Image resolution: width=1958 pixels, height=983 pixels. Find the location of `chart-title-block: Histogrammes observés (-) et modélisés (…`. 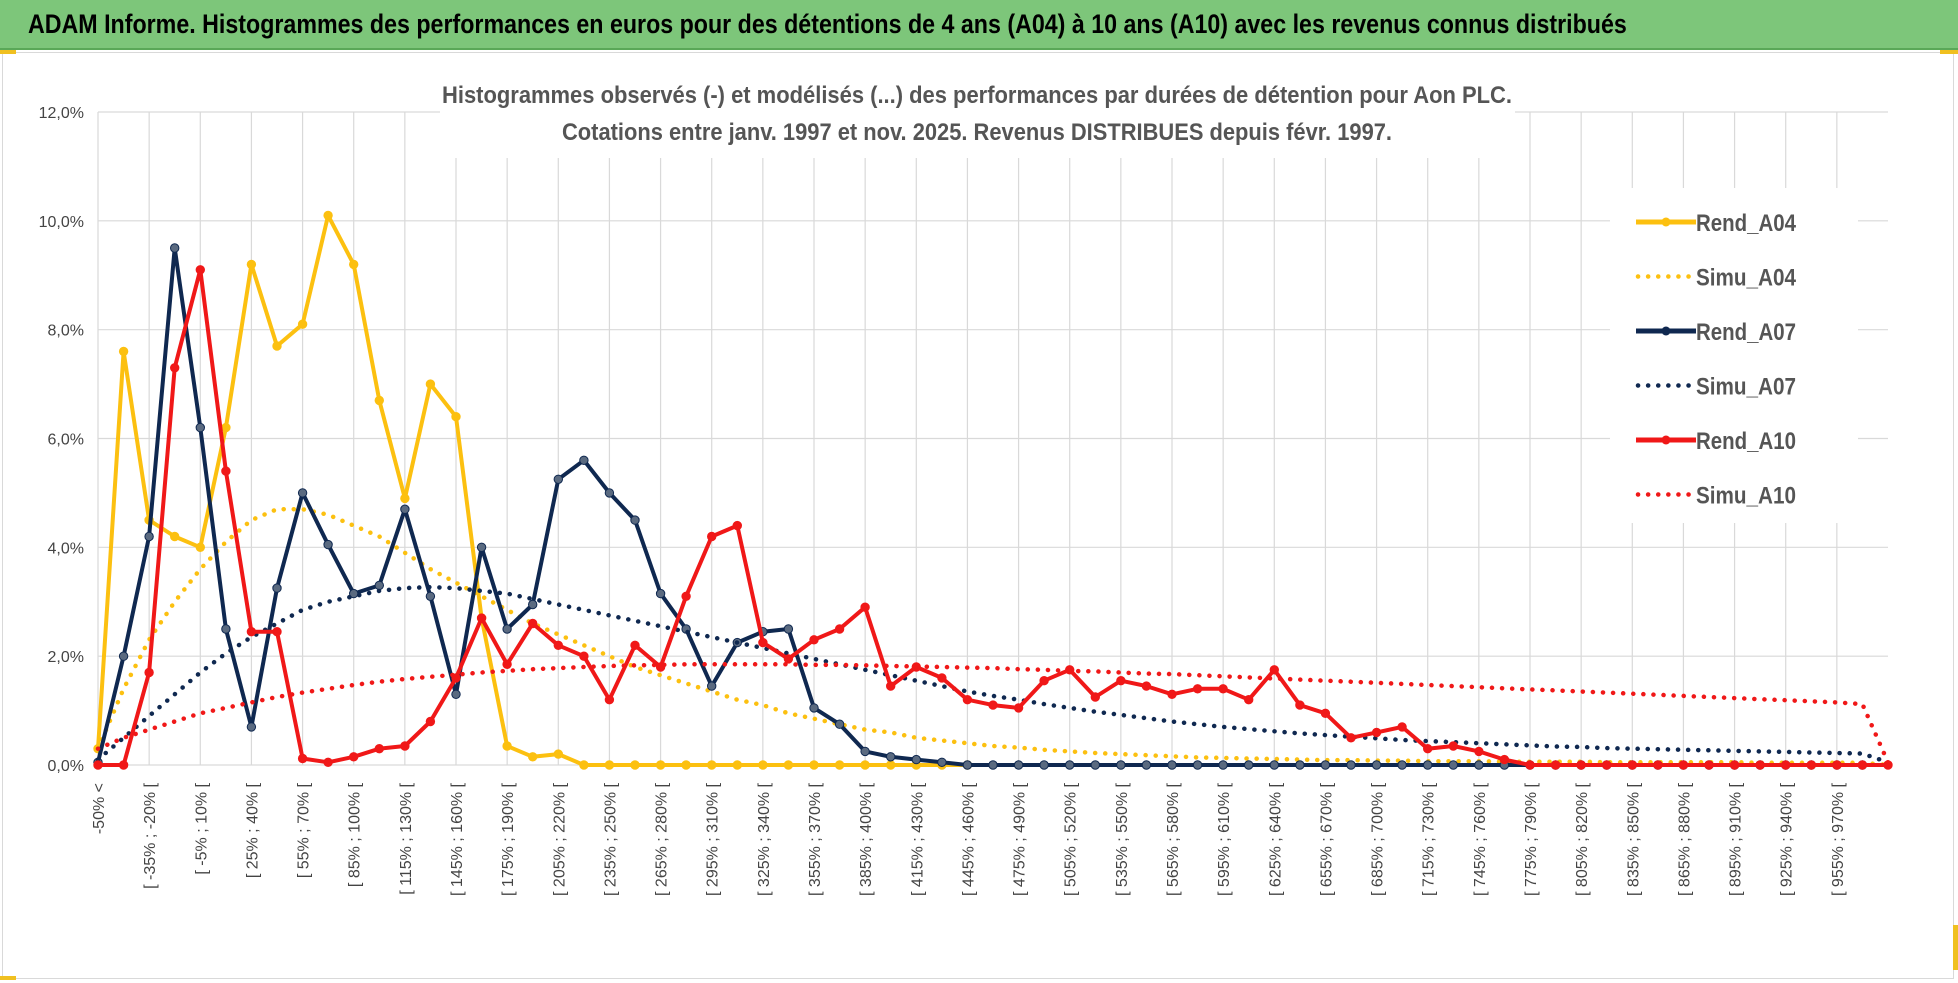

chart-title-block: Histogrammes observés (-) et modélisés (… is located at coordinates (977, 115).